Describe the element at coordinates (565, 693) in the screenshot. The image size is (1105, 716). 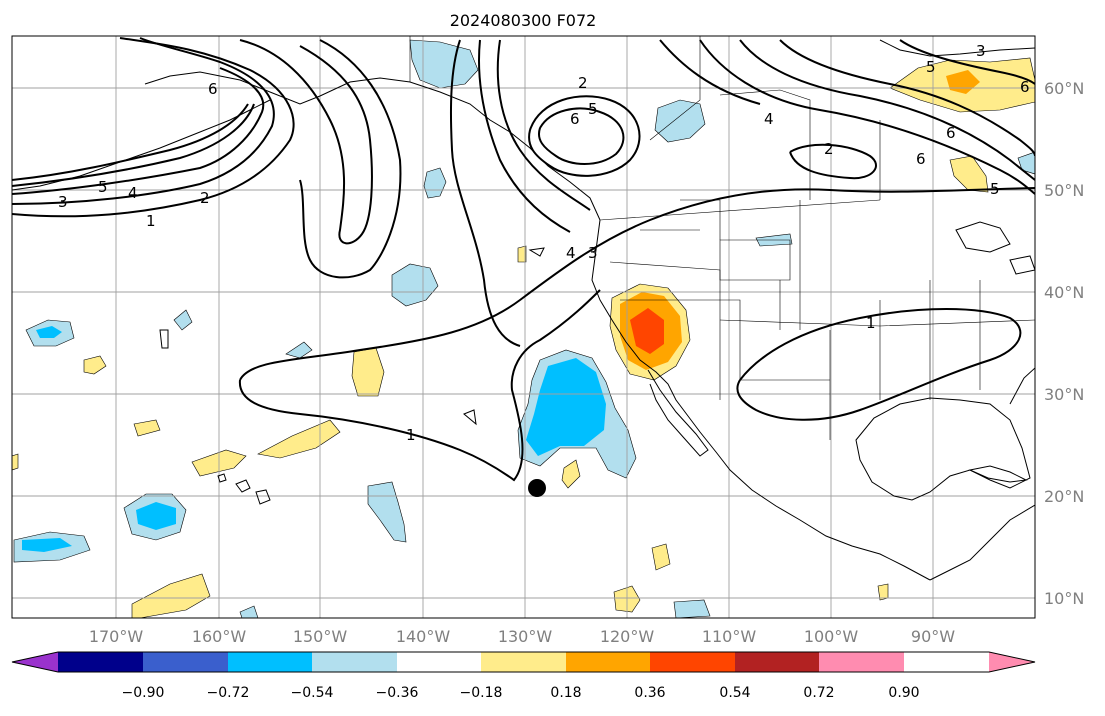
I see `colorbar-tick-label: 0.18` at that location.